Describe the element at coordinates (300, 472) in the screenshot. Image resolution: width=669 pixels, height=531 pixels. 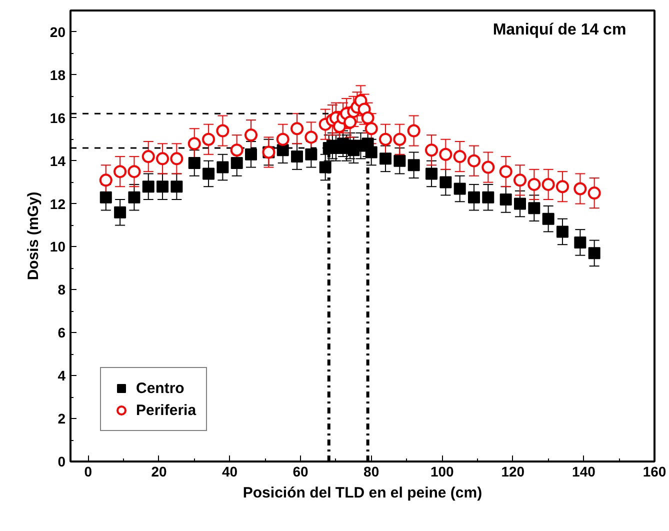
I see `x-tick-label: 60` at that location.